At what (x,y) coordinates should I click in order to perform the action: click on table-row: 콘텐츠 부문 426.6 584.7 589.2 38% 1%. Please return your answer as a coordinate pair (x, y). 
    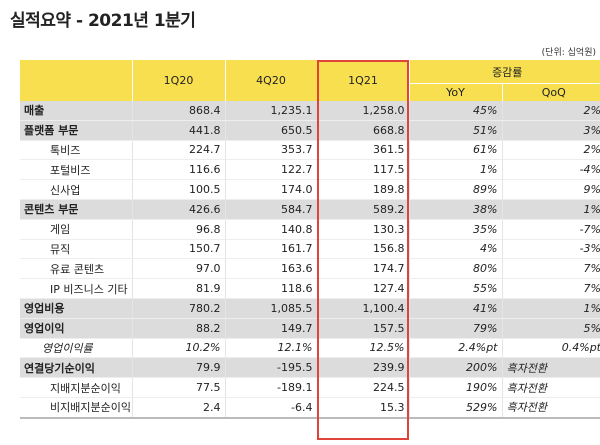
    Looking at the image, I should click on (310, 209).